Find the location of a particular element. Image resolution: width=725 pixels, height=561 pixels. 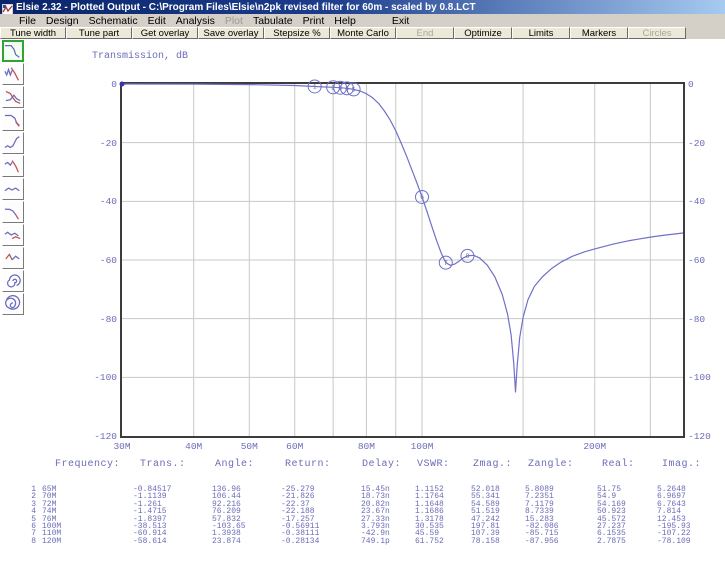

table-cell: 76.209 is located at coordinates (226, 512).